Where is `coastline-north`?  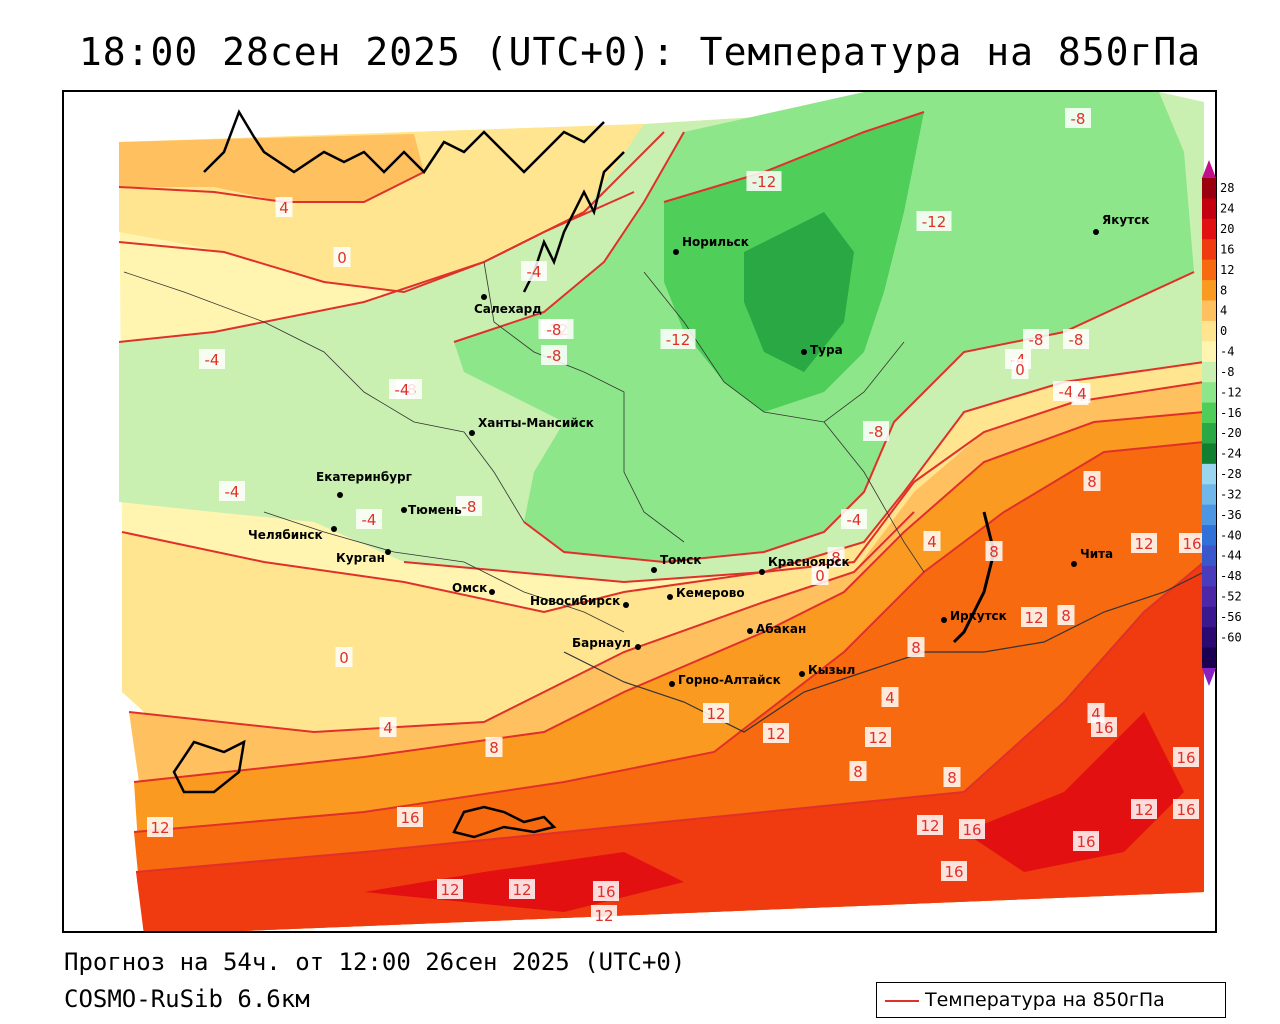 coastline-north is located at coordinates (404, 141).